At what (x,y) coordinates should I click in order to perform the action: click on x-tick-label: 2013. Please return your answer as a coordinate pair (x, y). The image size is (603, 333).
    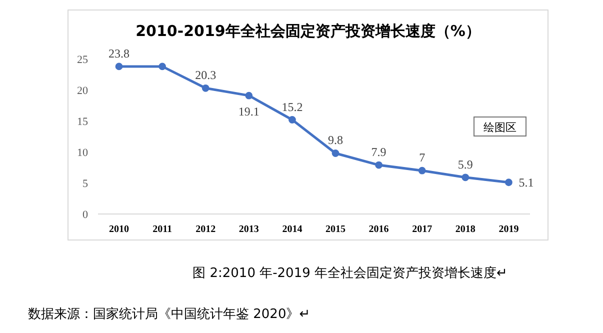
    Looking at the image, I should click on (248, 229).